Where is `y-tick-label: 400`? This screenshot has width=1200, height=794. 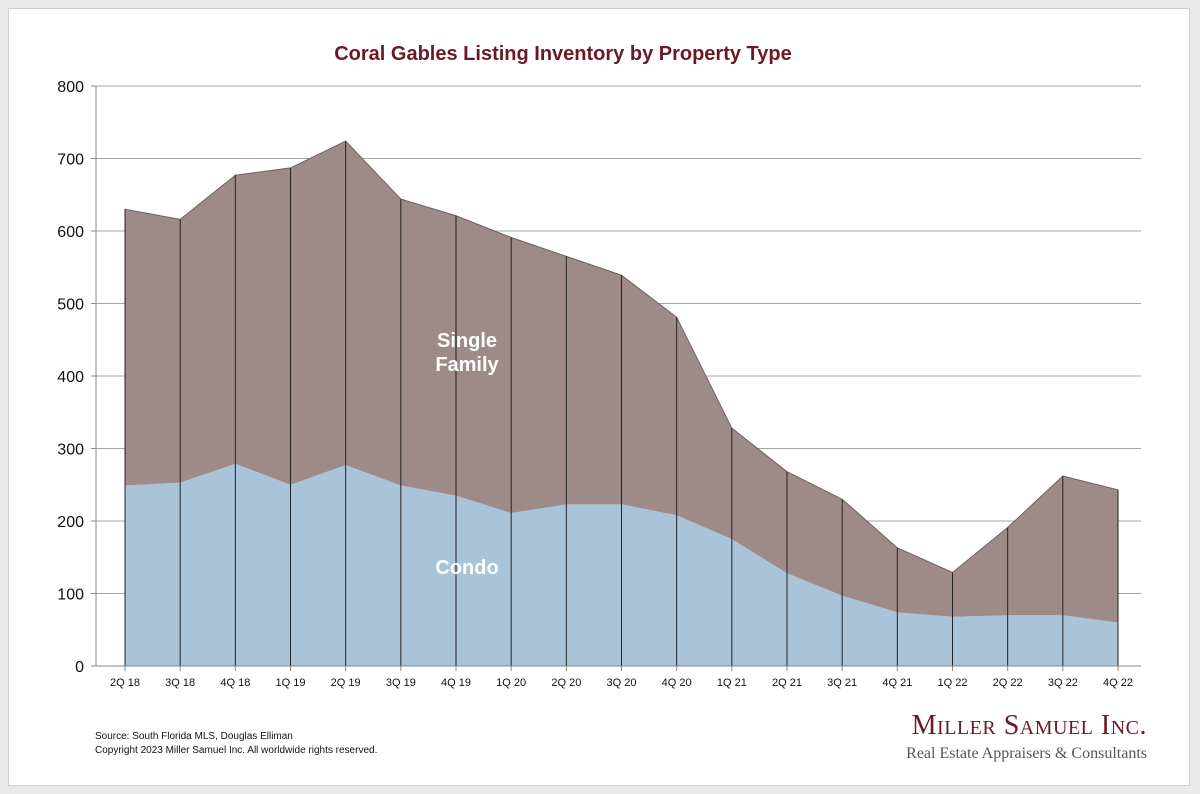 y-tick-label: 400 is located at coordinates (70, 377).